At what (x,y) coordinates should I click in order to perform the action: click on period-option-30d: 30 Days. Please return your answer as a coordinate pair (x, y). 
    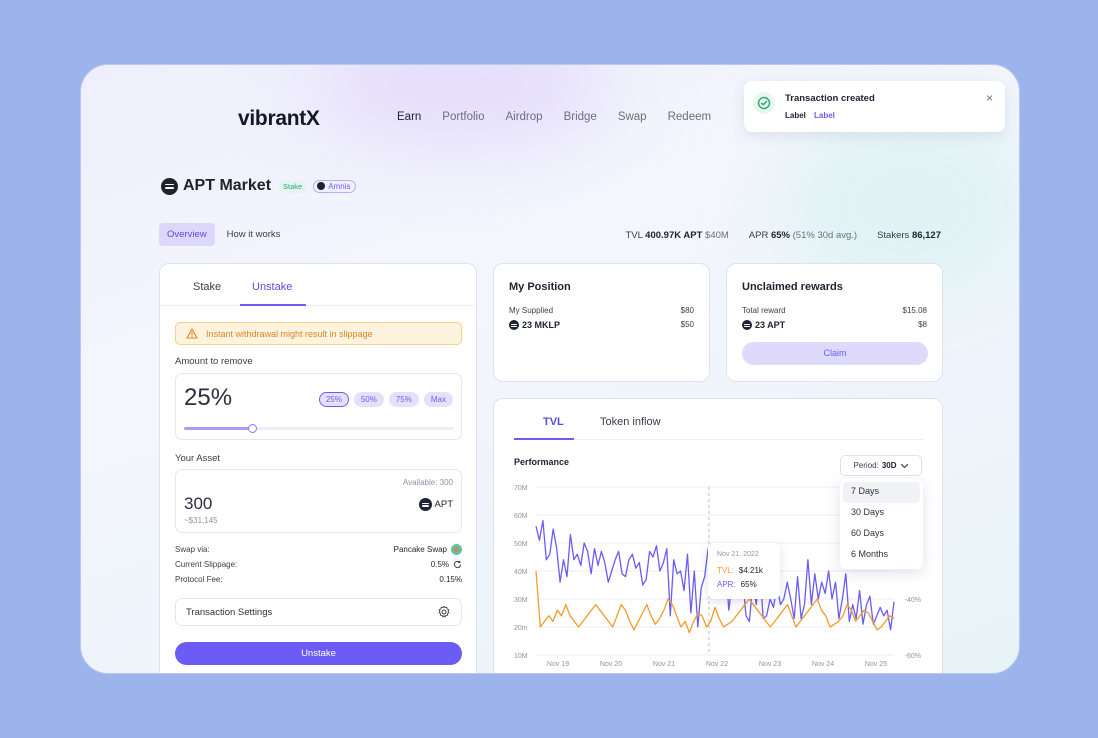
    Looking at the image, I should click on (868, 512).